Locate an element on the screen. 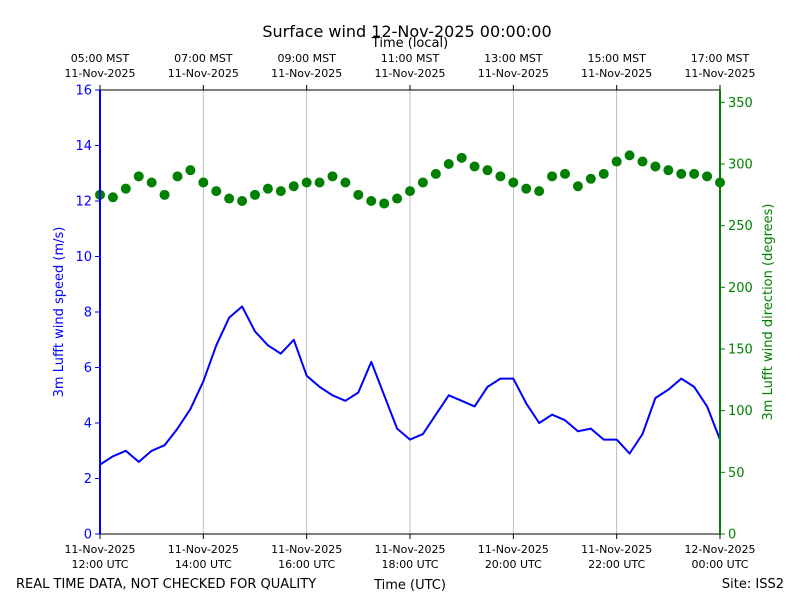 The width and height of the screenshot is (800, 600). left-tick-label: 10 is located at coordinates (83, 257).